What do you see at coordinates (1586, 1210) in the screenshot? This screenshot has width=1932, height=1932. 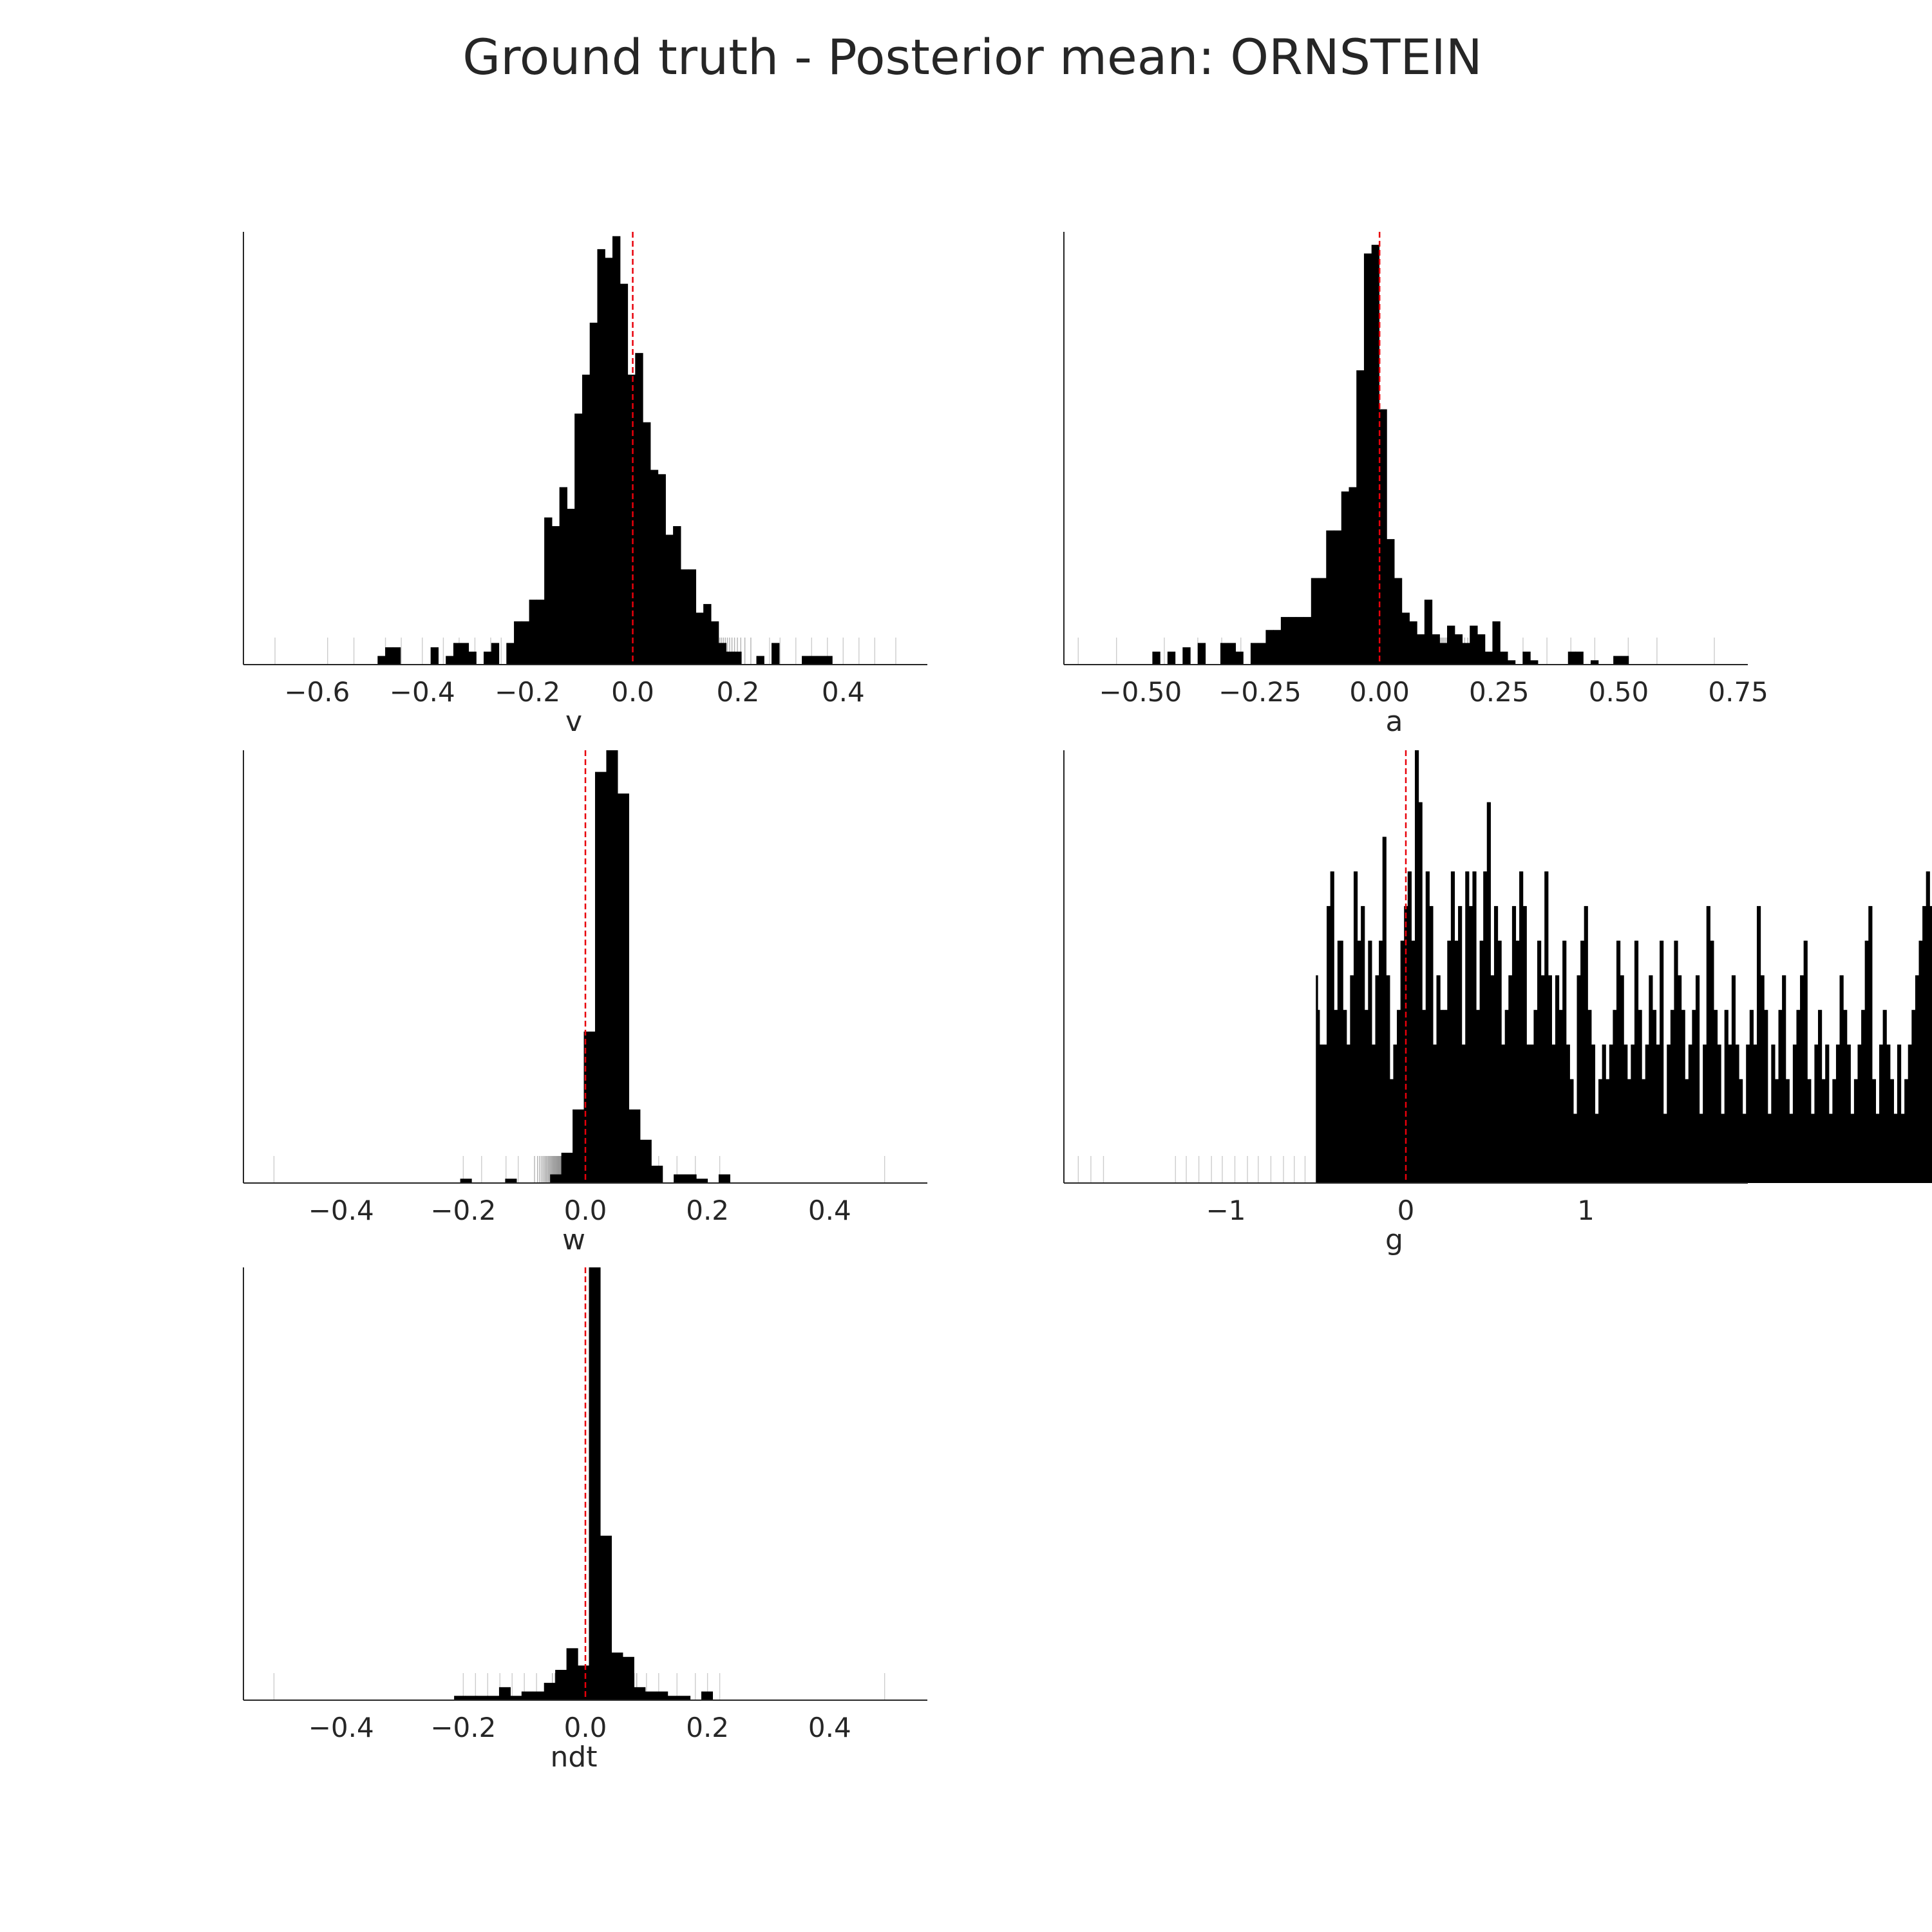 I see `x-tick-label: 1` at bounding box center [1586, 1210].